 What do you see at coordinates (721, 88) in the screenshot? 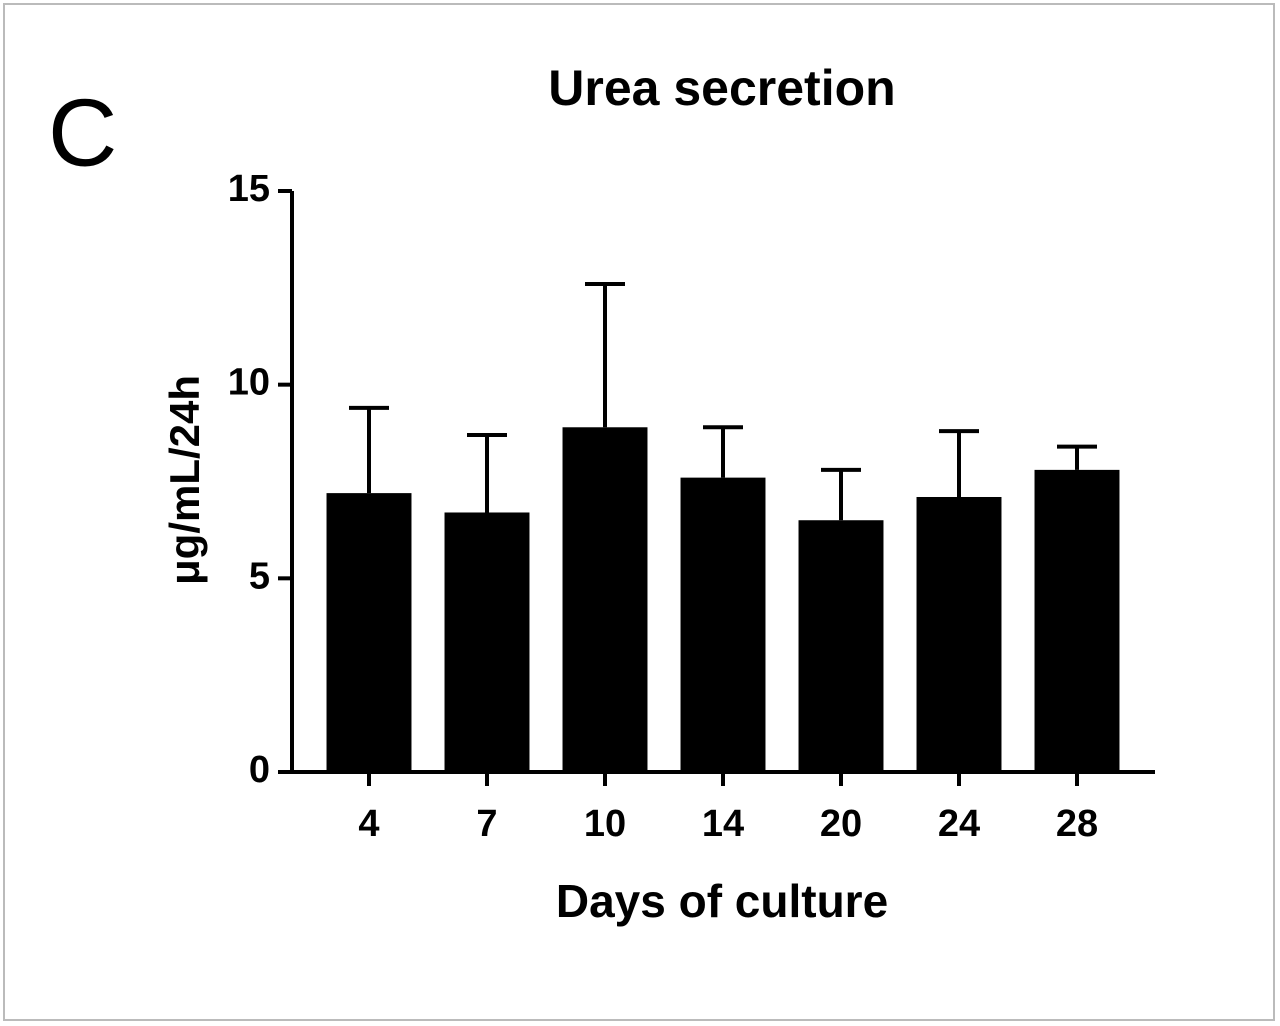
I see `chart-title: Urea secretion` at bounding box center [721, 88].